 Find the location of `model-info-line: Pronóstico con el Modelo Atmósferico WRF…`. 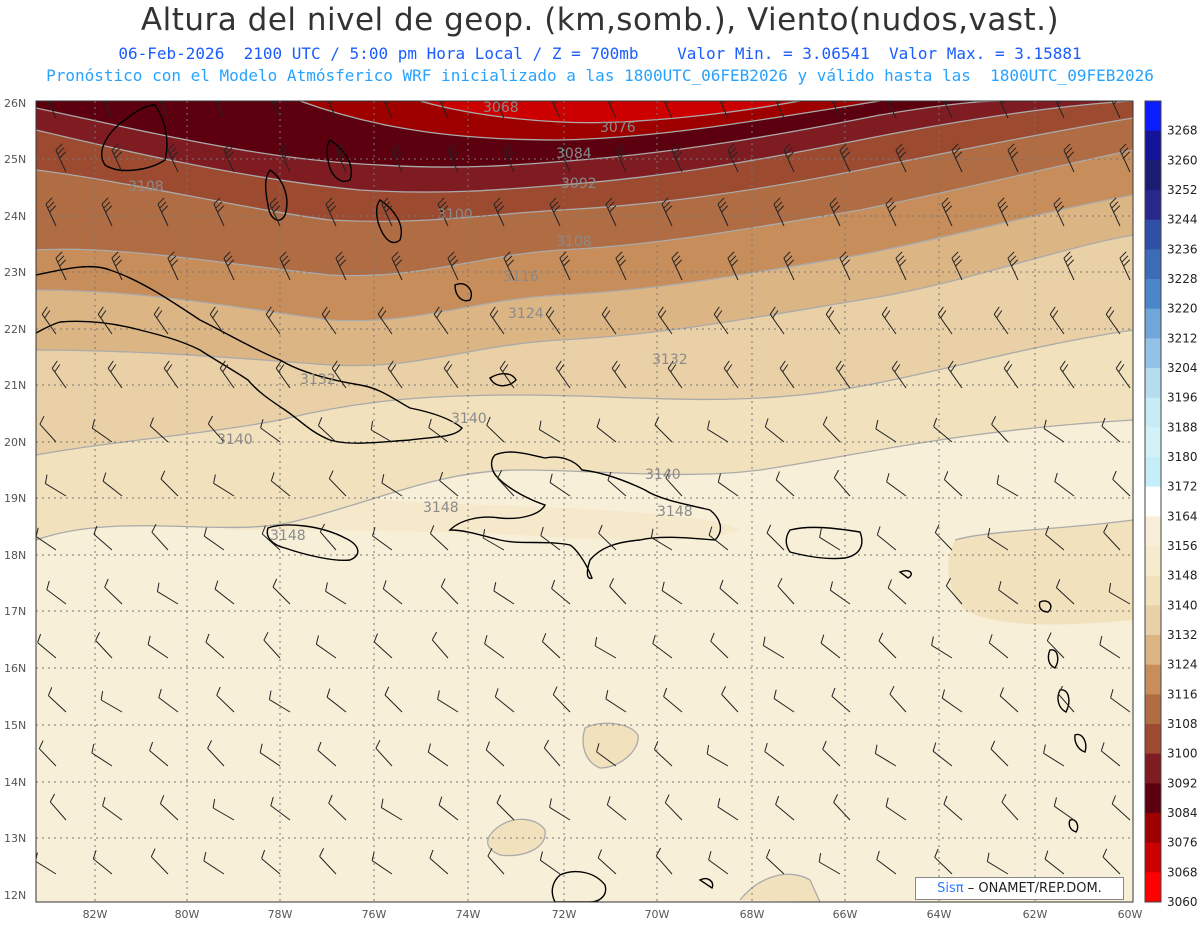

model-info-line: Pronóstico con el Modelo Atmósferico WRF… is located at coordinates (600, 75).